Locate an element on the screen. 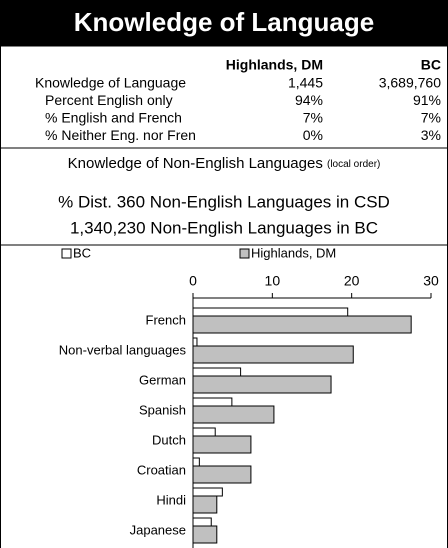 Image resolution: width=448 pixels, height=548 pixels. category-label: Croatian is located at coordinates (161, 469).